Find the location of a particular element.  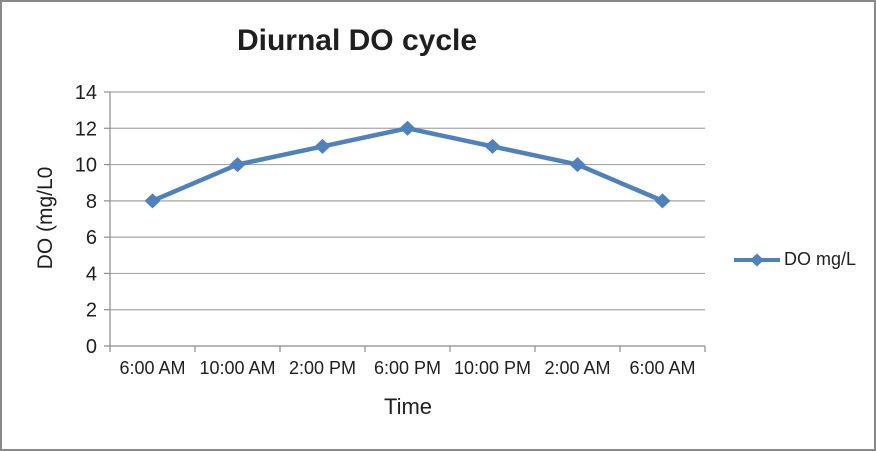

y-tick-label: 12 is located at coordinates (86, 129).